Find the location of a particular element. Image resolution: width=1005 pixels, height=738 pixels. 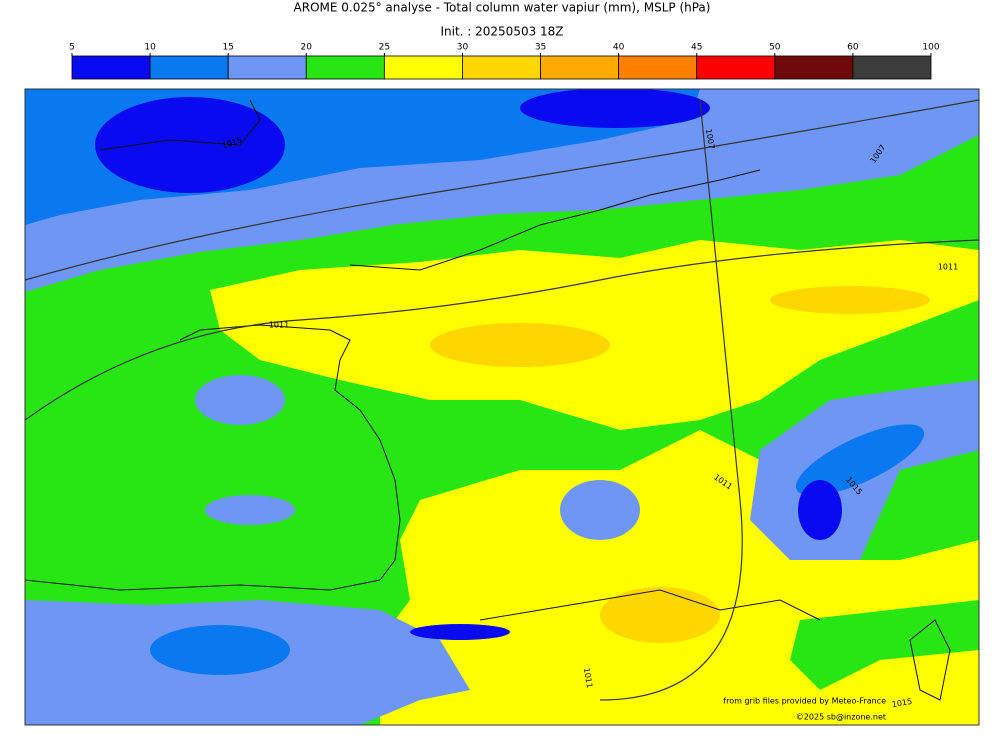

colorbar-tick-label: 10 is located at coordinates (150, 48).